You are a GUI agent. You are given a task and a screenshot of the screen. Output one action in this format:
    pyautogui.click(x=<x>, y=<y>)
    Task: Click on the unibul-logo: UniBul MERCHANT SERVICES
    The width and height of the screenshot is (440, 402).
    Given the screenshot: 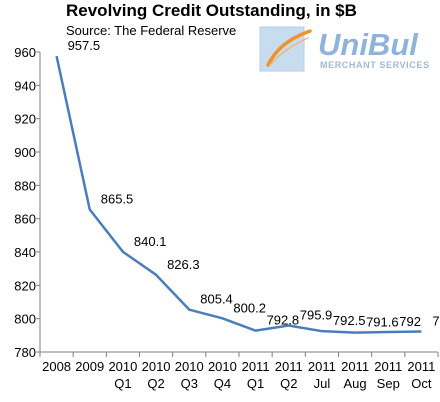 What is the action you would take?
    pyautogui.click(x=349, y=49)
    